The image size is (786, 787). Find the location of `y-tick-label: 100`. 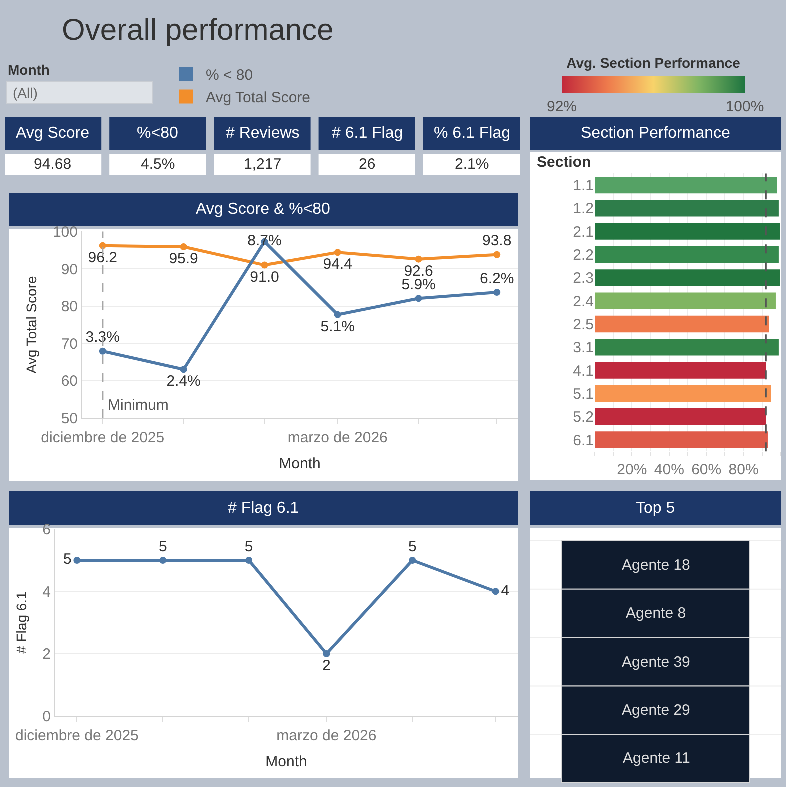

y-tick-label: 100 is located at coordinates (65, 232).